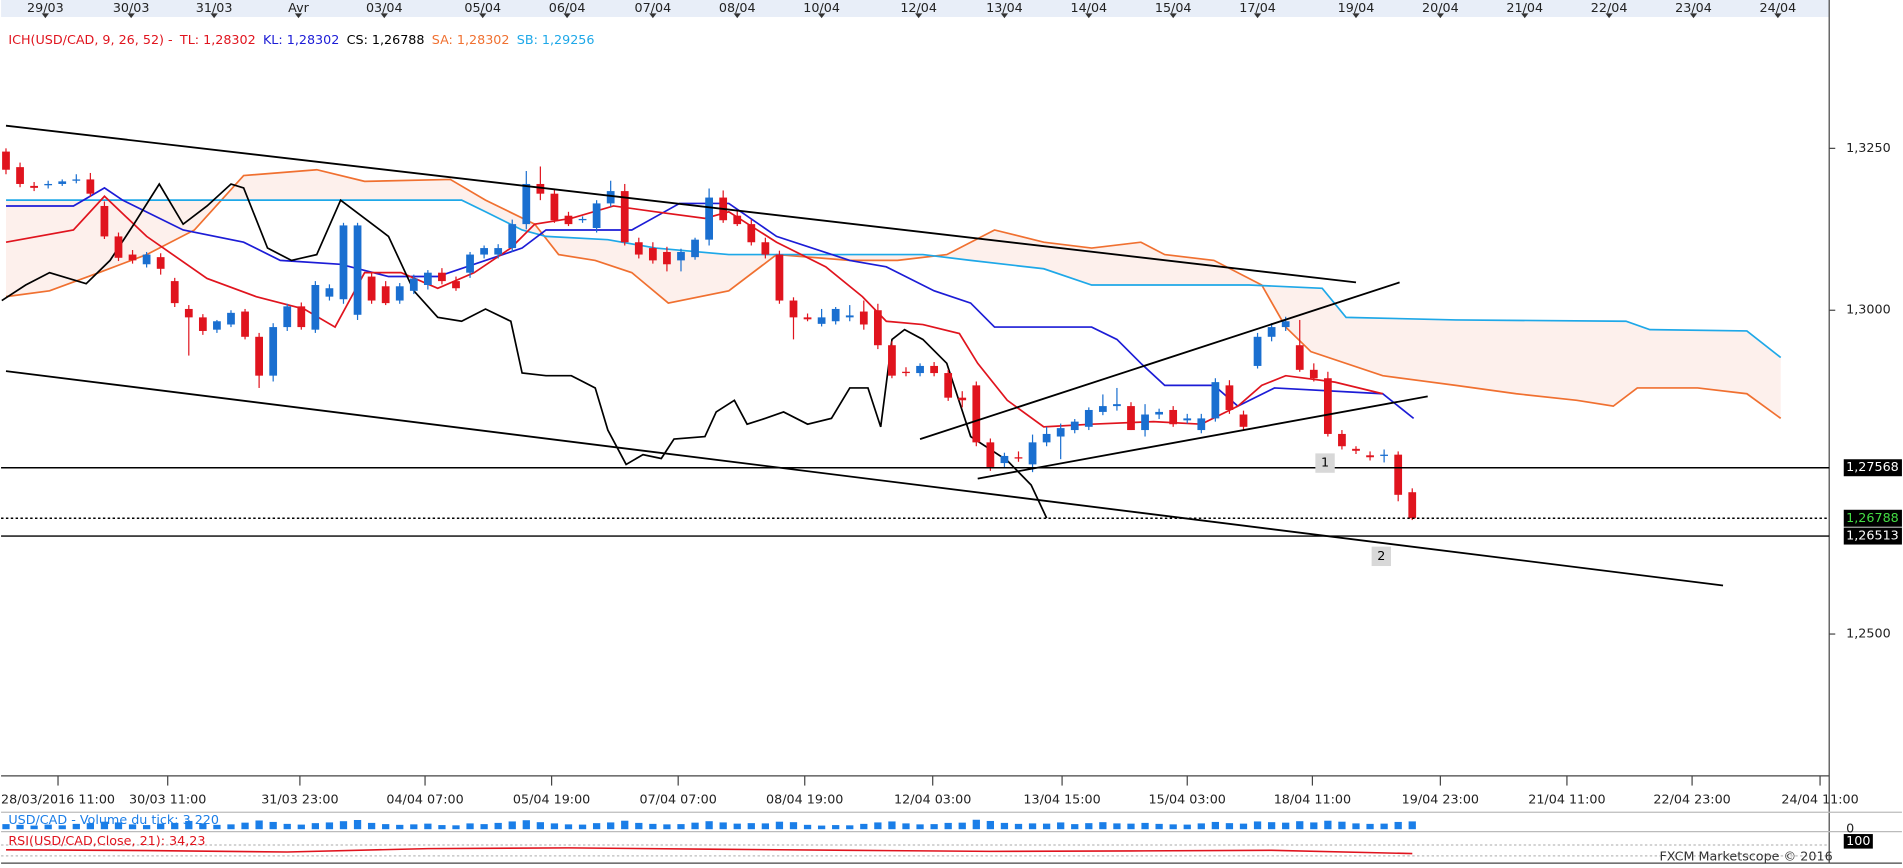  Describe the element at coordinates (1061, 799) in the screenshot. I see `x-tick-label: 13/04 15:00` at that location.